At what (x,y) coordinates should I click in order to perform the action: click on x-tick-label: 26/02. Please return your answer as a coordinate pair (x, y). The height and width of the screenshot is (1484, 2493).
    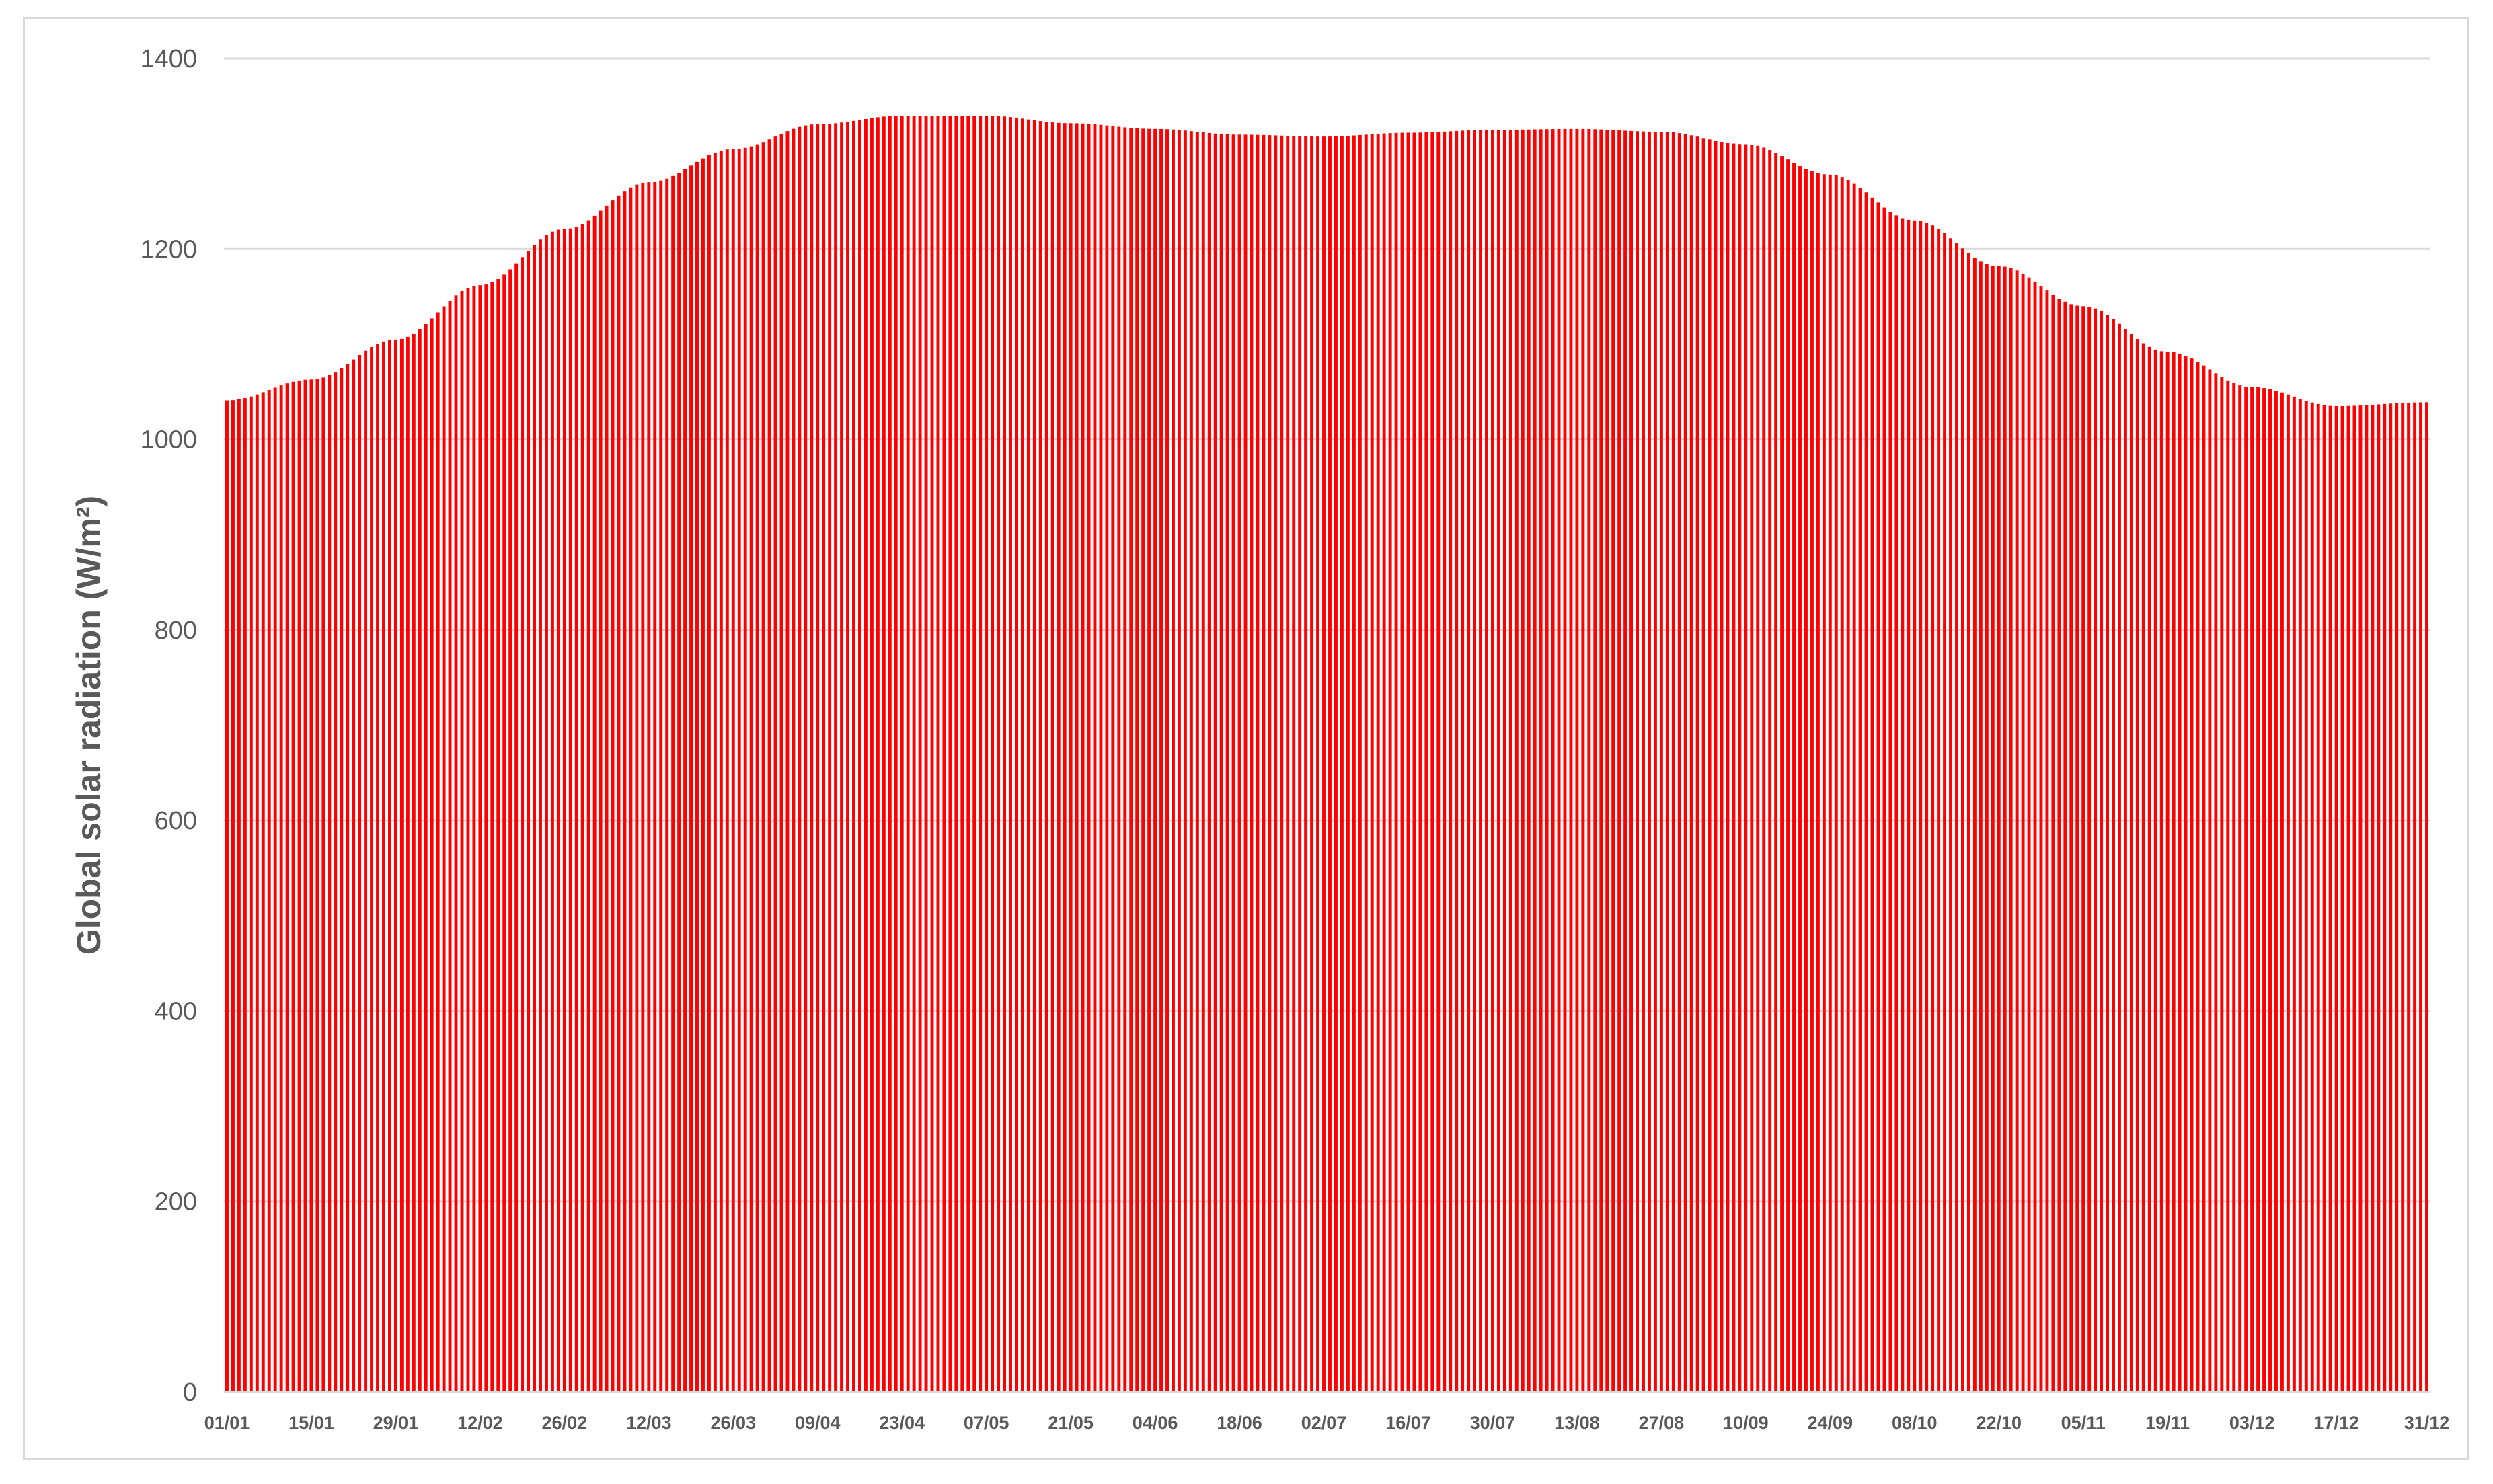
    Looking at the image, I should click on (565, 1423).